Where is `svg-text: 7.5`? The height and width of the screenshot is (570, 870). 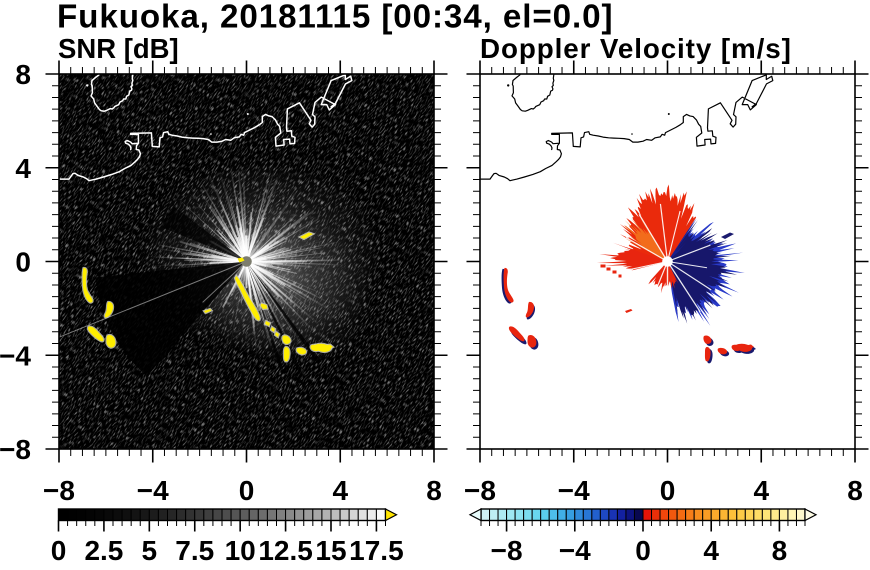
svg-text: 7.5 is located at coordinates (194, 550).